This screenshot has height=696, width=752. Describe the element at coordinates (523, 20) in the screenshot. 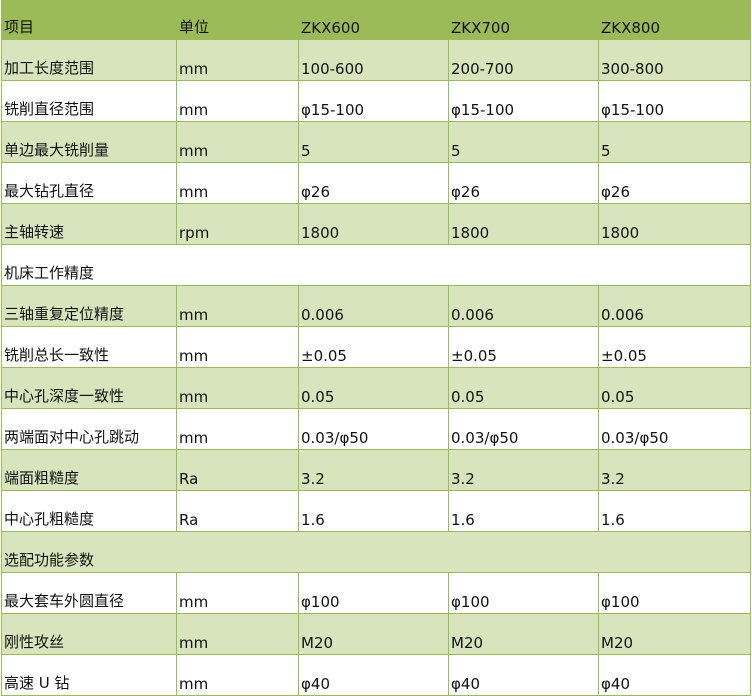

I see `header-cell: ZKX700` at that location.